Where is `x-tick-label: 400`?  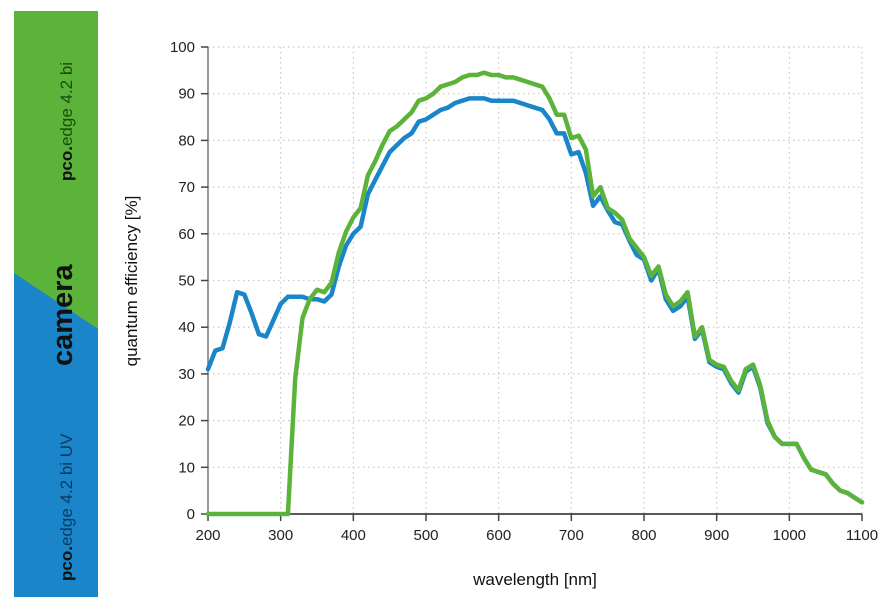 x-tick-label: 400 is located at coordinates (353, 535).